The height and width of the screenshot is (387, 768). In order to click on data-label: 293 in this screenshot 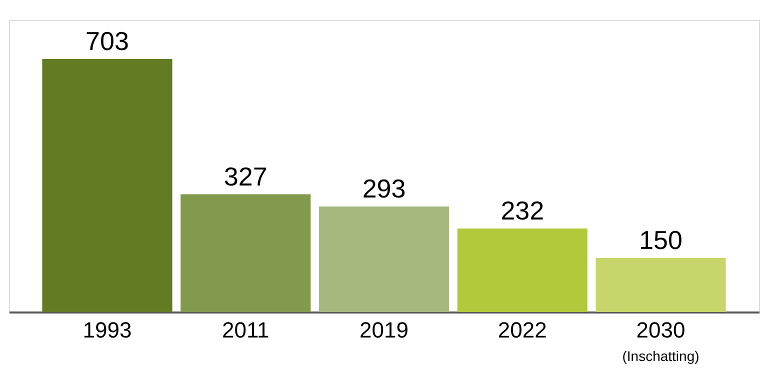, I will do `click(384, 189)`.